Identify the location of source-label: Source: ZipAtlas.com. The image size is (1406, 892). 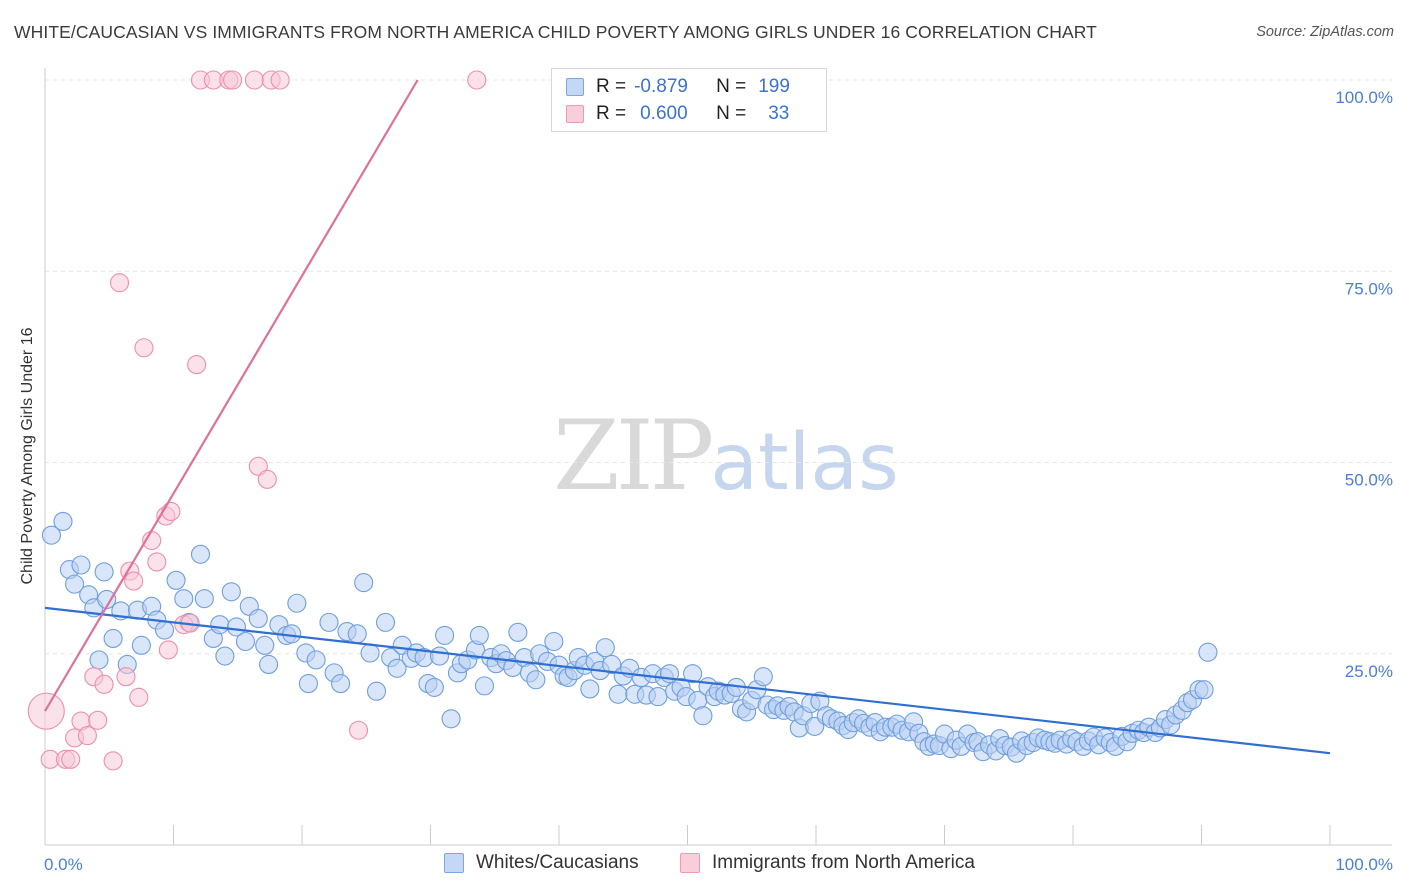
(1325, 32).